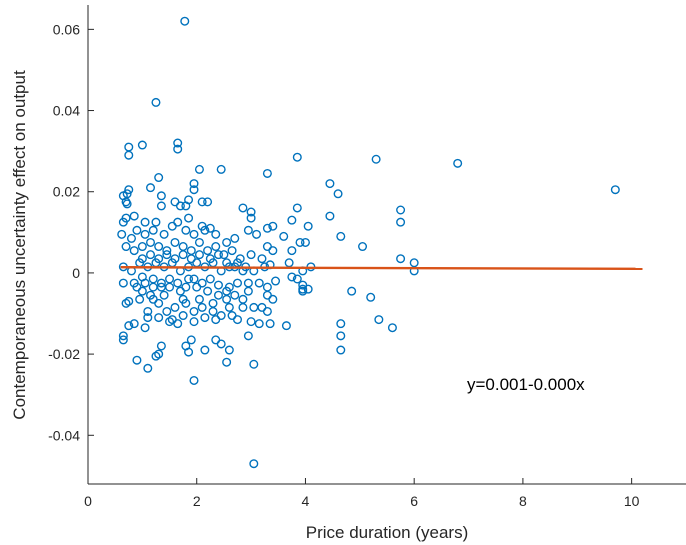 The width and height of the screenshot is (686, 545). I want to click on fit-line, so click(381, 268).